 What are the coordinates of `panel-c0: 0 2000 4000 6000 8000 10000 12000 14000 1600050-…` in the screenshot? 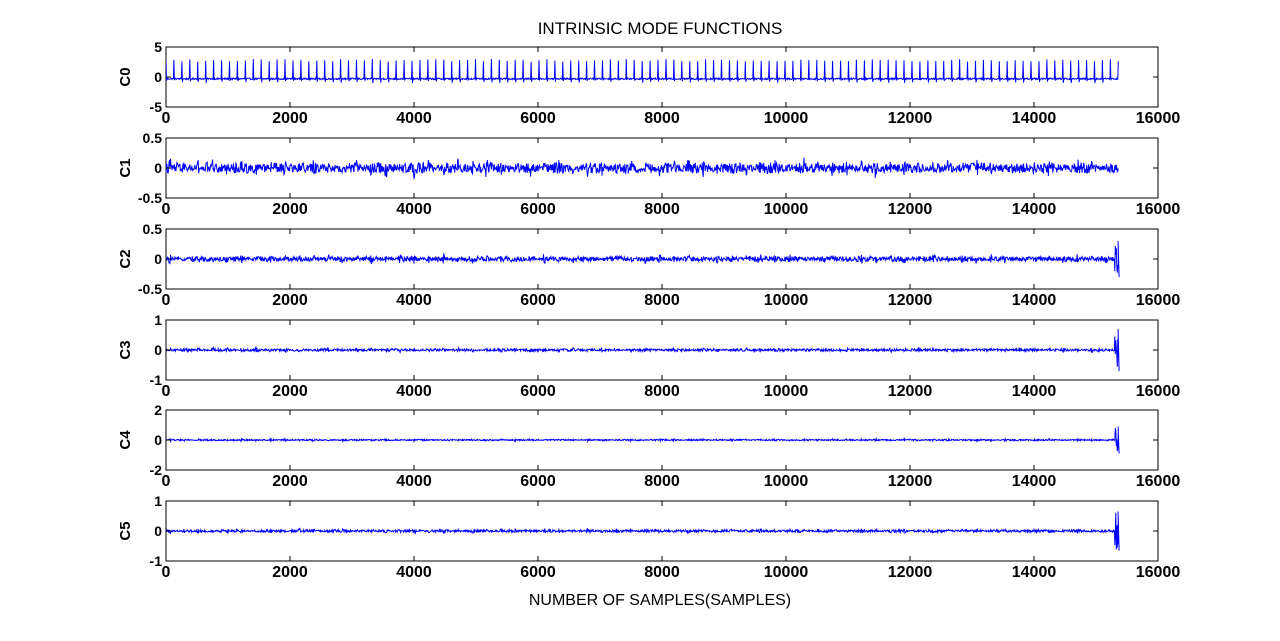 It's located at (648, 83).